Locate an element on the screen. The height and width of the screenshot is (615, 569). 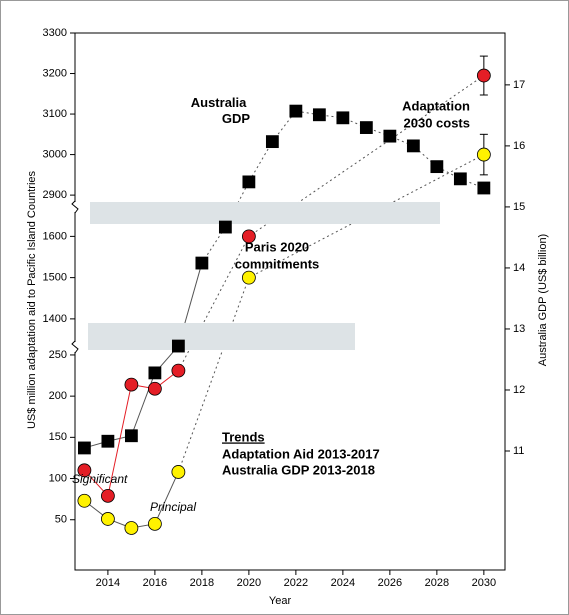
annotation: 2030 costs is located at coordinates (437, 122).